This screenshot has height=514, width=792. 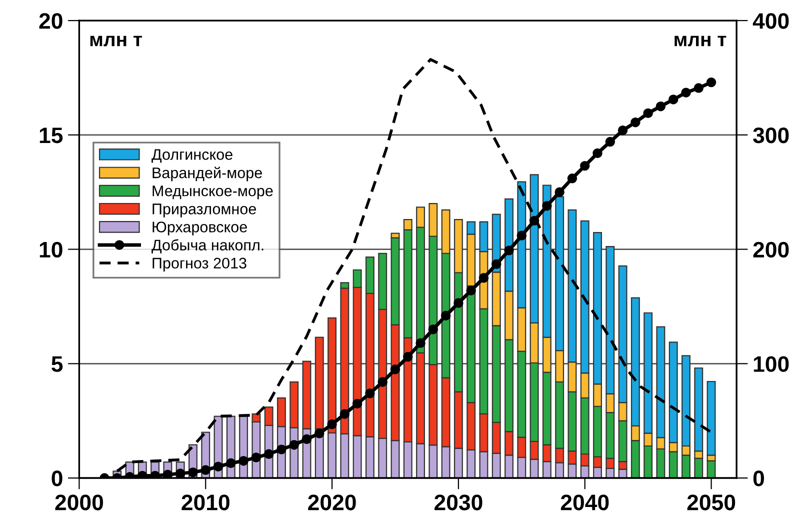 What do you see at coordinates (758, 478) in the screenshot?
I see `y2-tick-label: 0` at bounding box center [758, 478].